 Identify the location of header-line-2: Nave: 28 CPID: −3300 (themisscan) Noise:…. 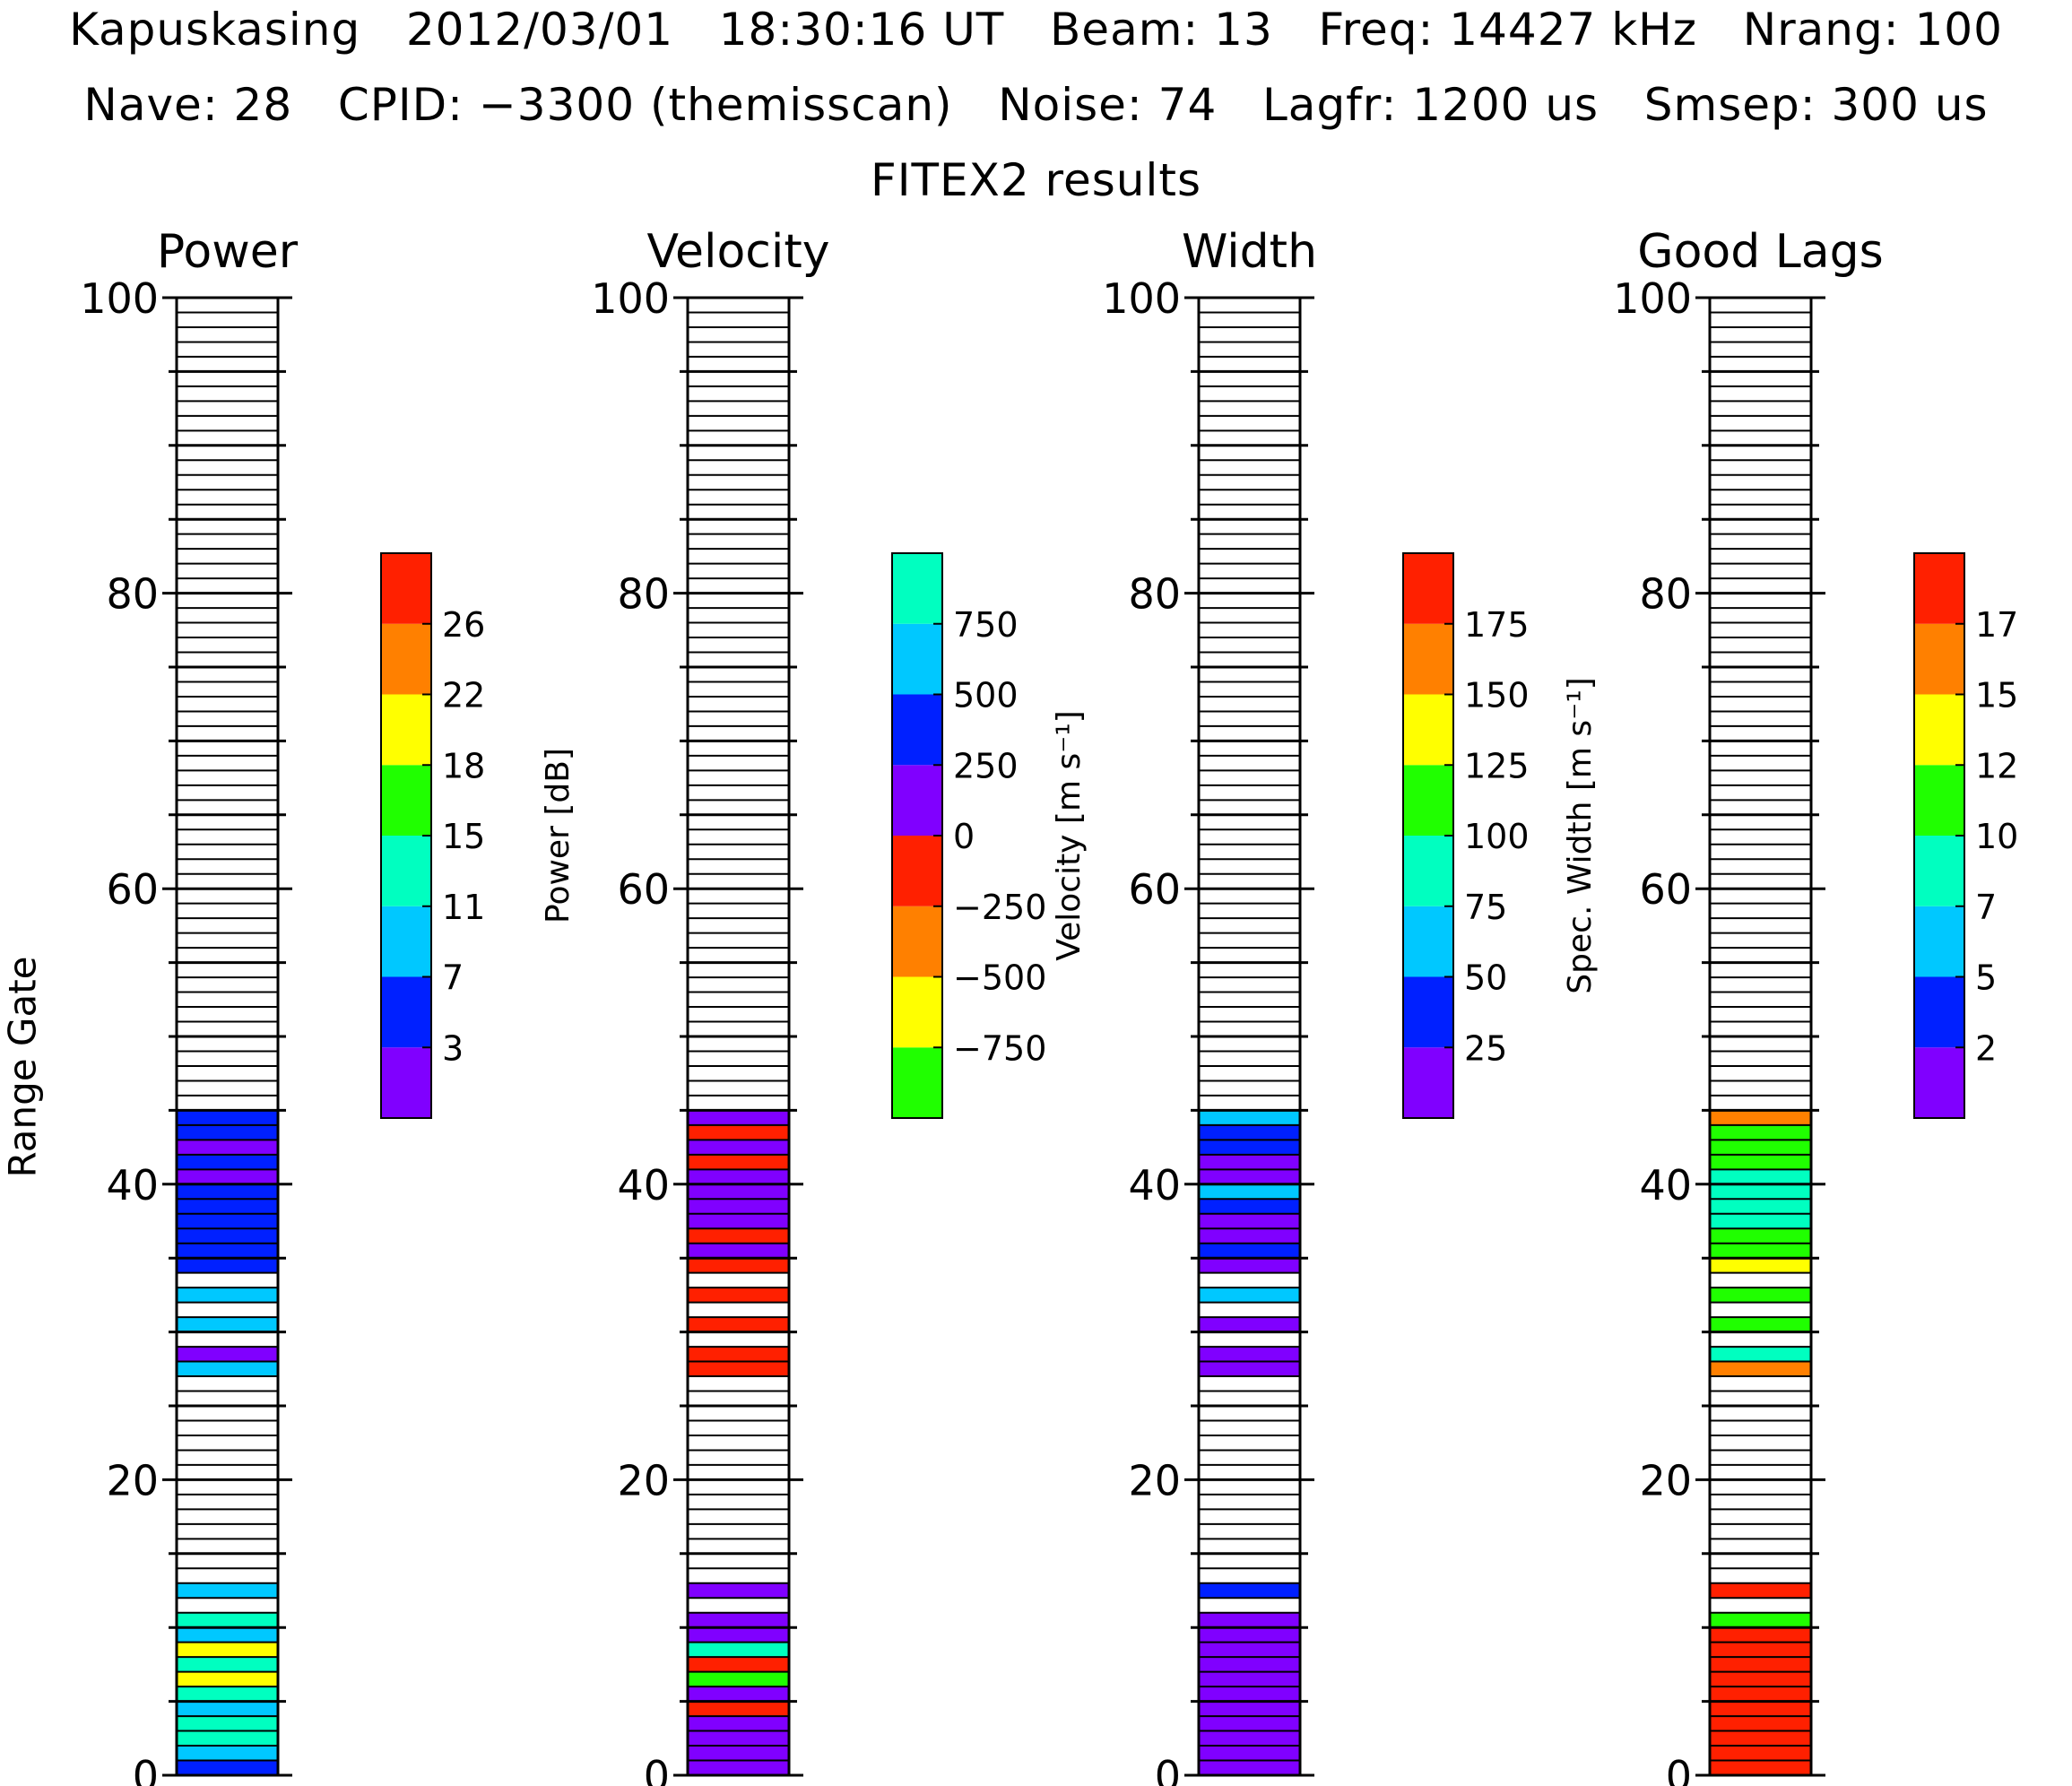
(1036, 105).